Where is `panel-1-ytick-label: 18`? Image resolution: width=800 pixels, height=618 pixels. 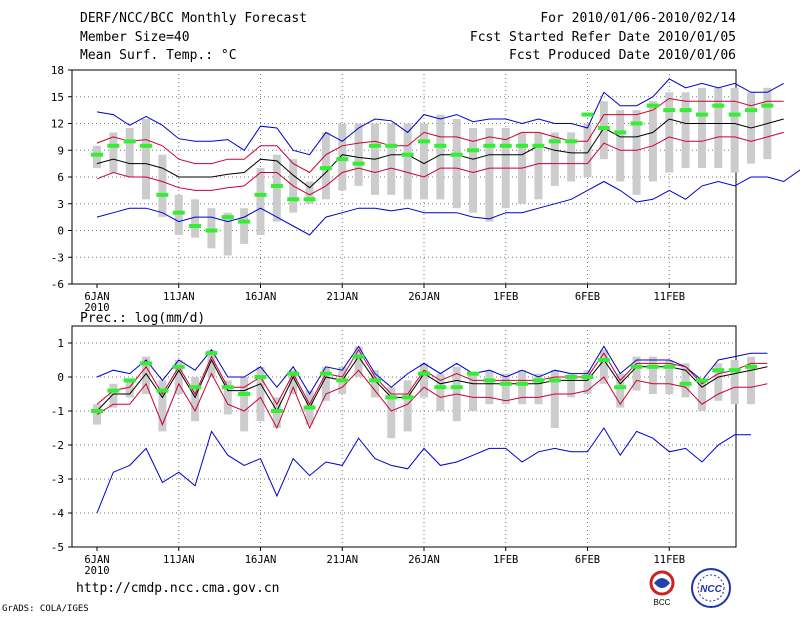
panel-1-ytick-label: 18 is located at coordinates (57, 70).